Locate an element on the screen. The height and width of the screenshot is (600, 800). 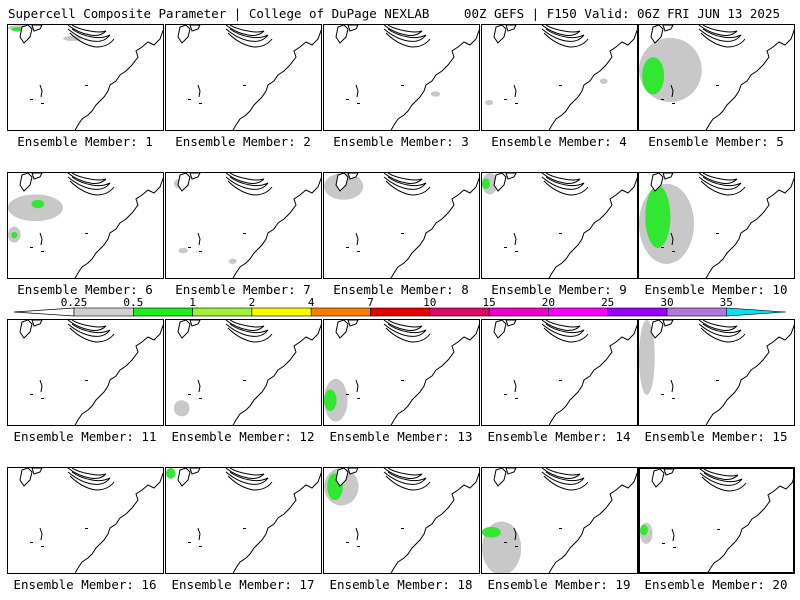
ensemble-member-label: Ensemble Member: 18 is located at coordinates (401, 584).